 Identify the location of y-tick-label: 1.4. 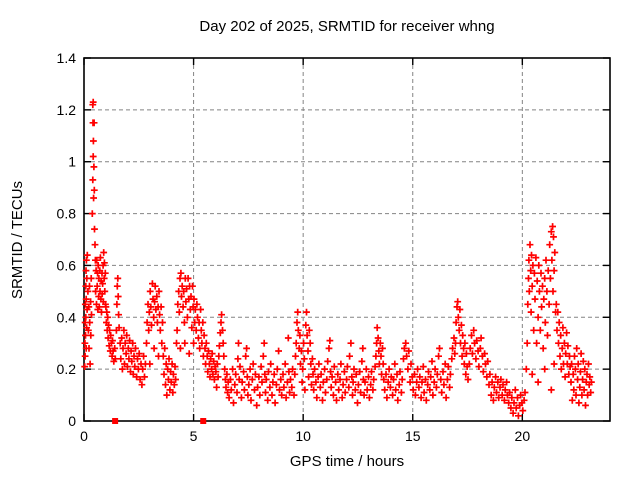
(67, 58).